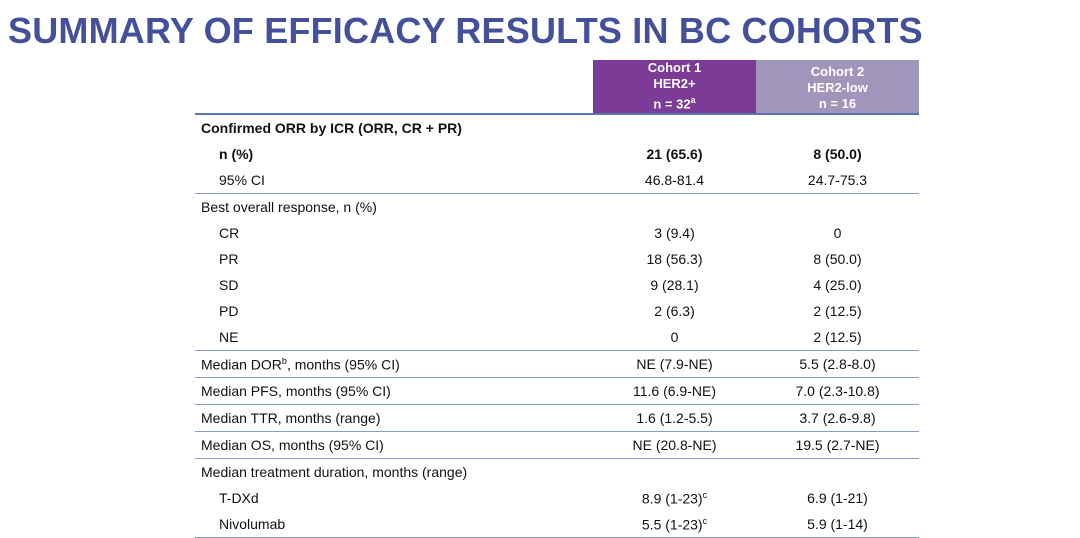  What do you see at coordinates (674, 67) in the screenshot?
I see `header-line: Cohort 1` at bounding box center [674, 67].